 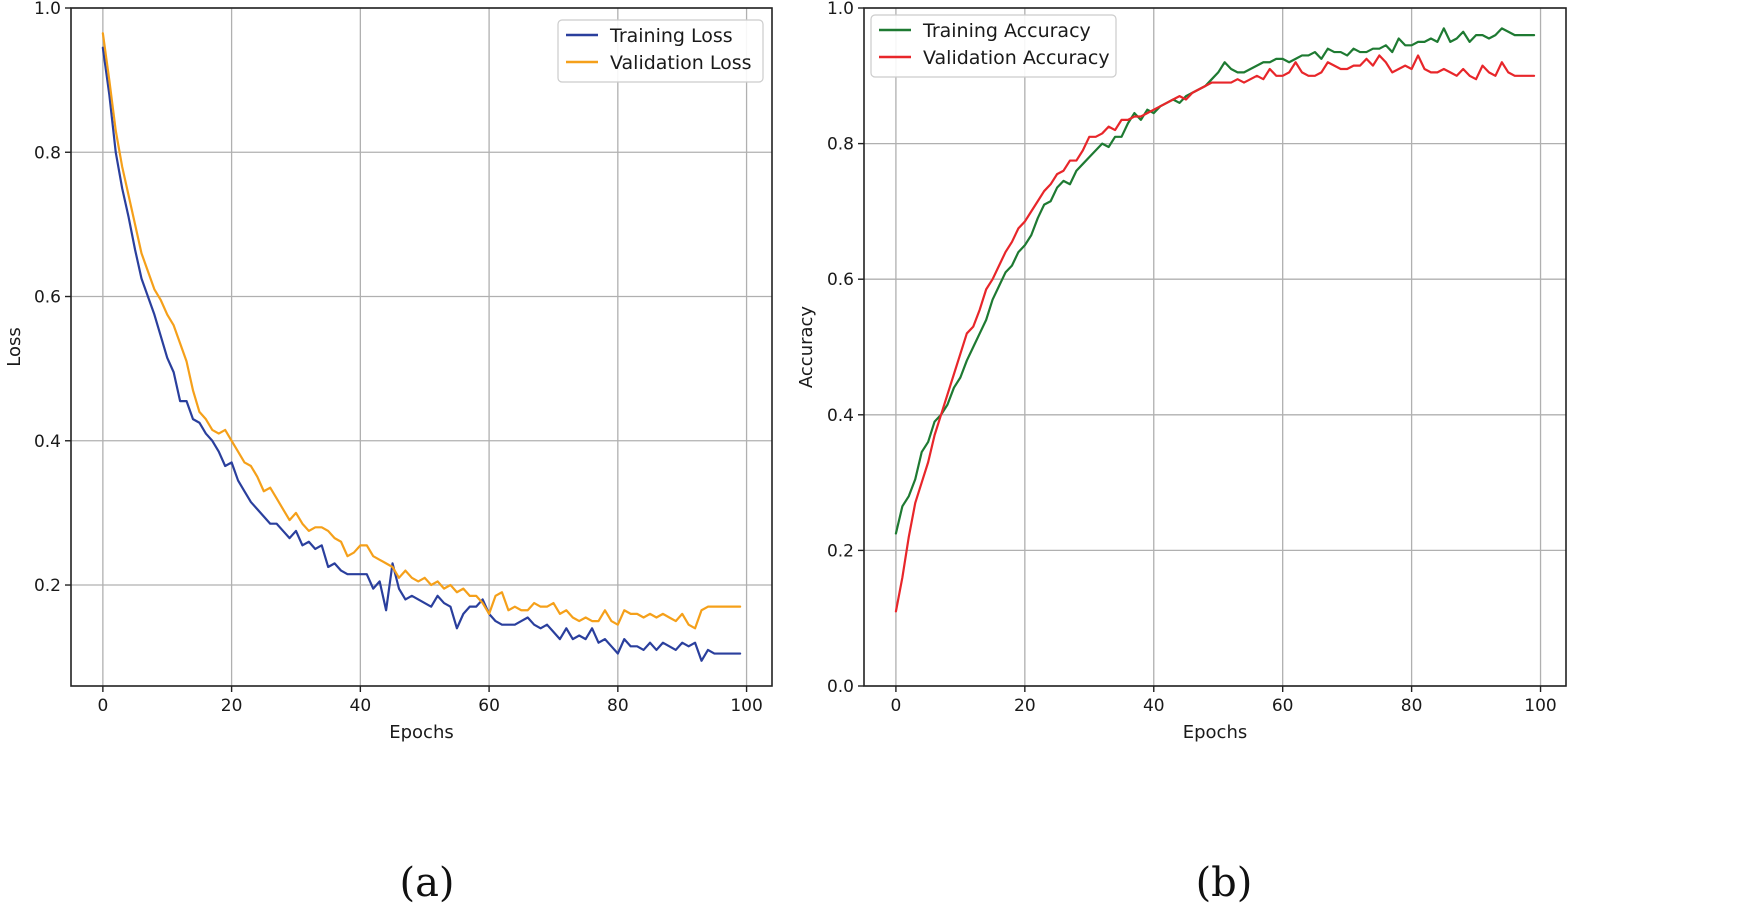 What do you see at coordinates (806, 347) in the screenshot?
I see `y-axis-label: Accuracy` at bounding box center [806, 347].